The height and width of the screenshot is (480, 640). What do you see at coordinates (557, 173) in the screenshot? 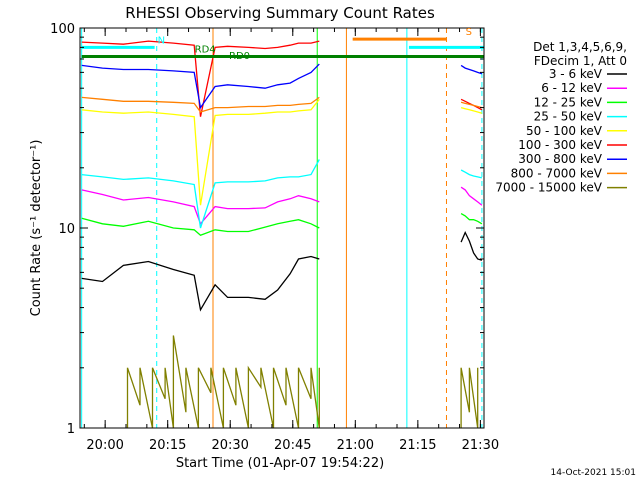
I see `legend-label-7: 800 - 7000 keV` at bounding box center [557, 173].